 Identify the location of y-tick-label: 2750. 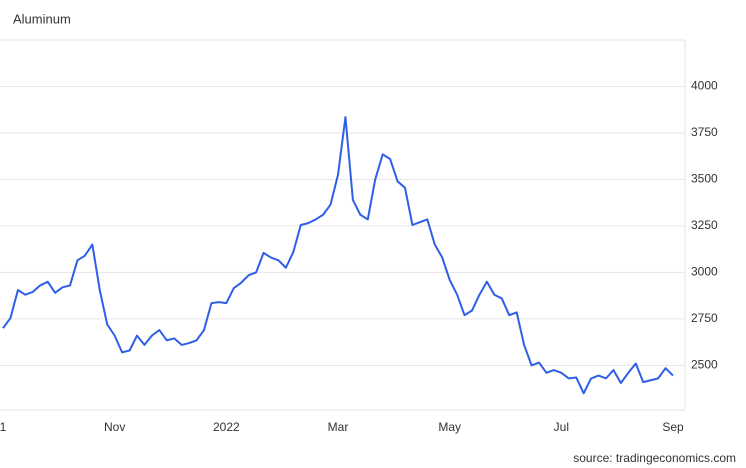
(704, 318).